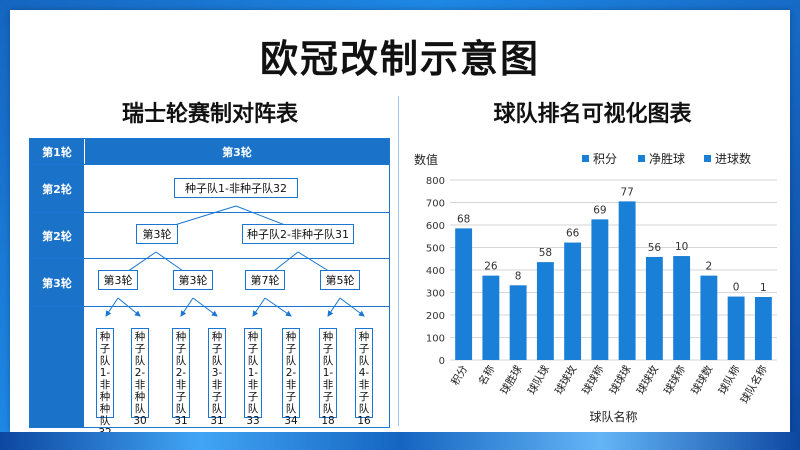 The image size is (800, 450). Describe the element at coordinates (253, 377) in the screenshot. I see `bracket-leaf: 种子队1-非子队33` at that location.